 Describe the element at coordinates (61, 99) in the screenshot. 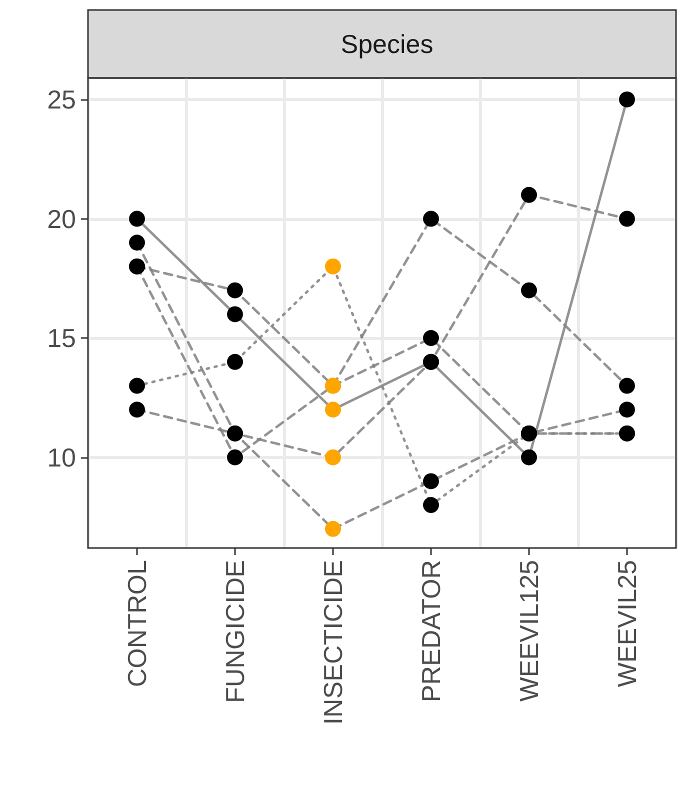

I see `y-tick-label: 25` at that location.